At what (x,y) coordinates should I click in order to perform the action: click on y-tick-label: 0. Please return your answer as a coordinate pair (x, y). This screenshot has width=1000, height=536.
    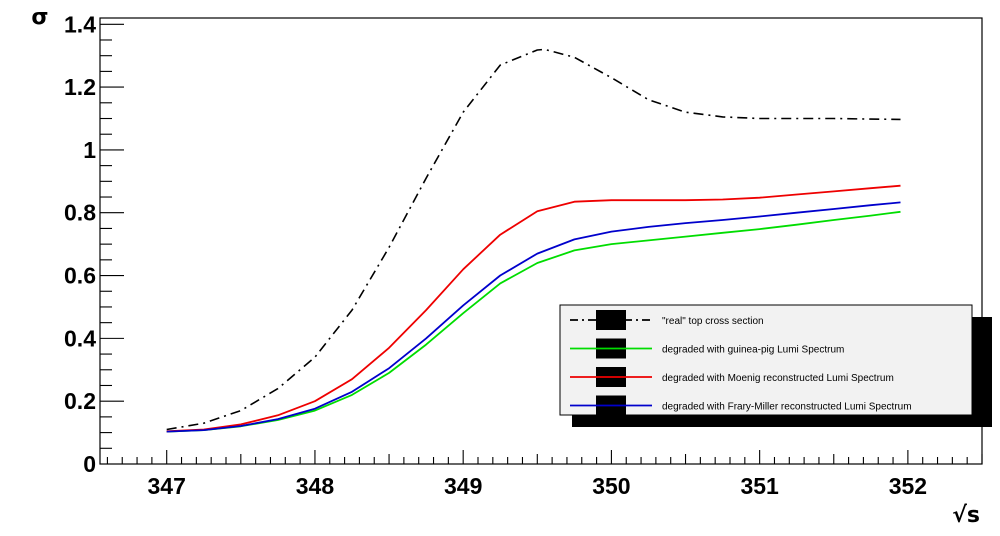
    Looking at the image, I should click on (89, 464).